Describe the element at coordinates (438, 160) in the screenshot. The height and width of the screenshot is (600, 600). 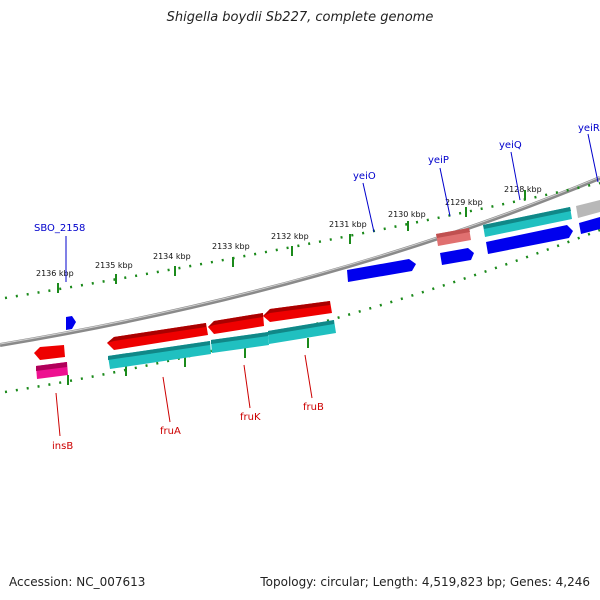
I see `gene-label-yeip: yeiP` at that location.